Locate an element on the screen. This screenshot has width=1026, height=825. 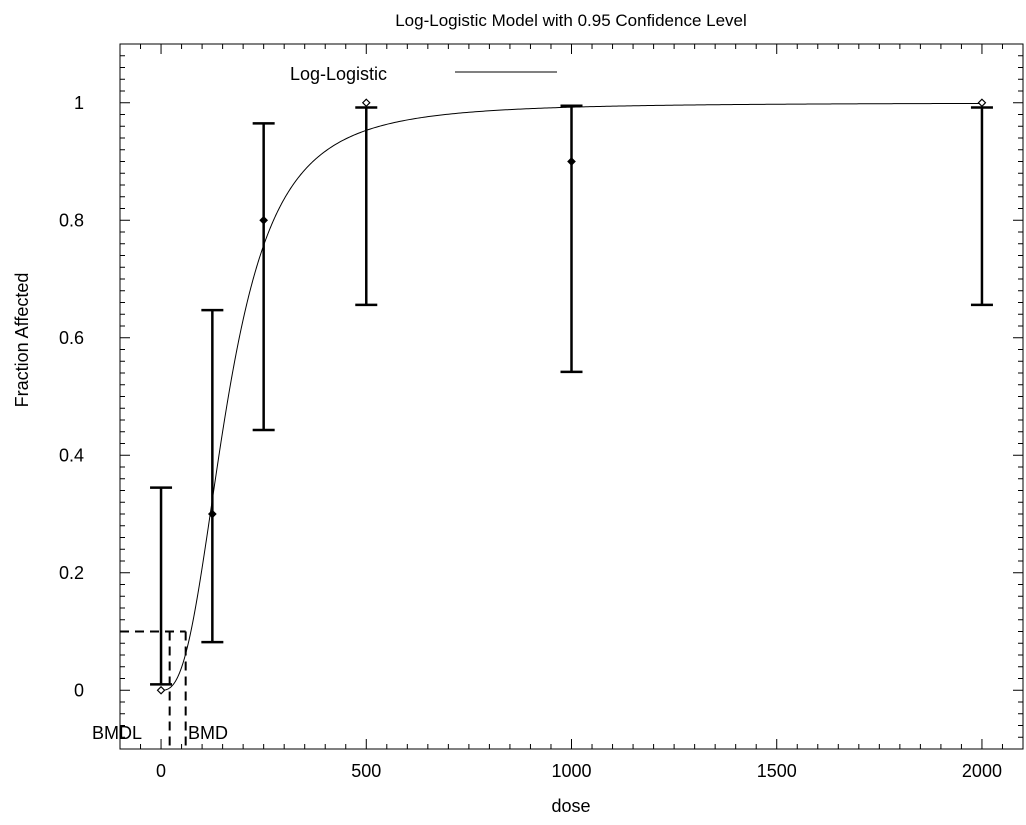
x-tick-label-3: 1500 is located at coordinates (777, 771).